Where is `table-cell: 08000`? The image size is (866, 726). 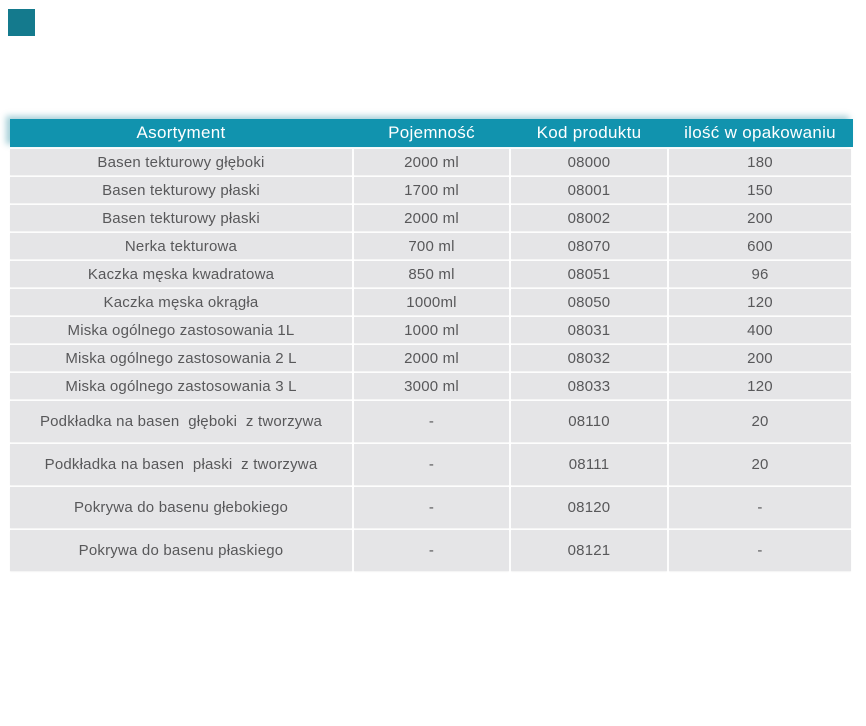
table-cell: 08000 is located at coordinates (589, 162).